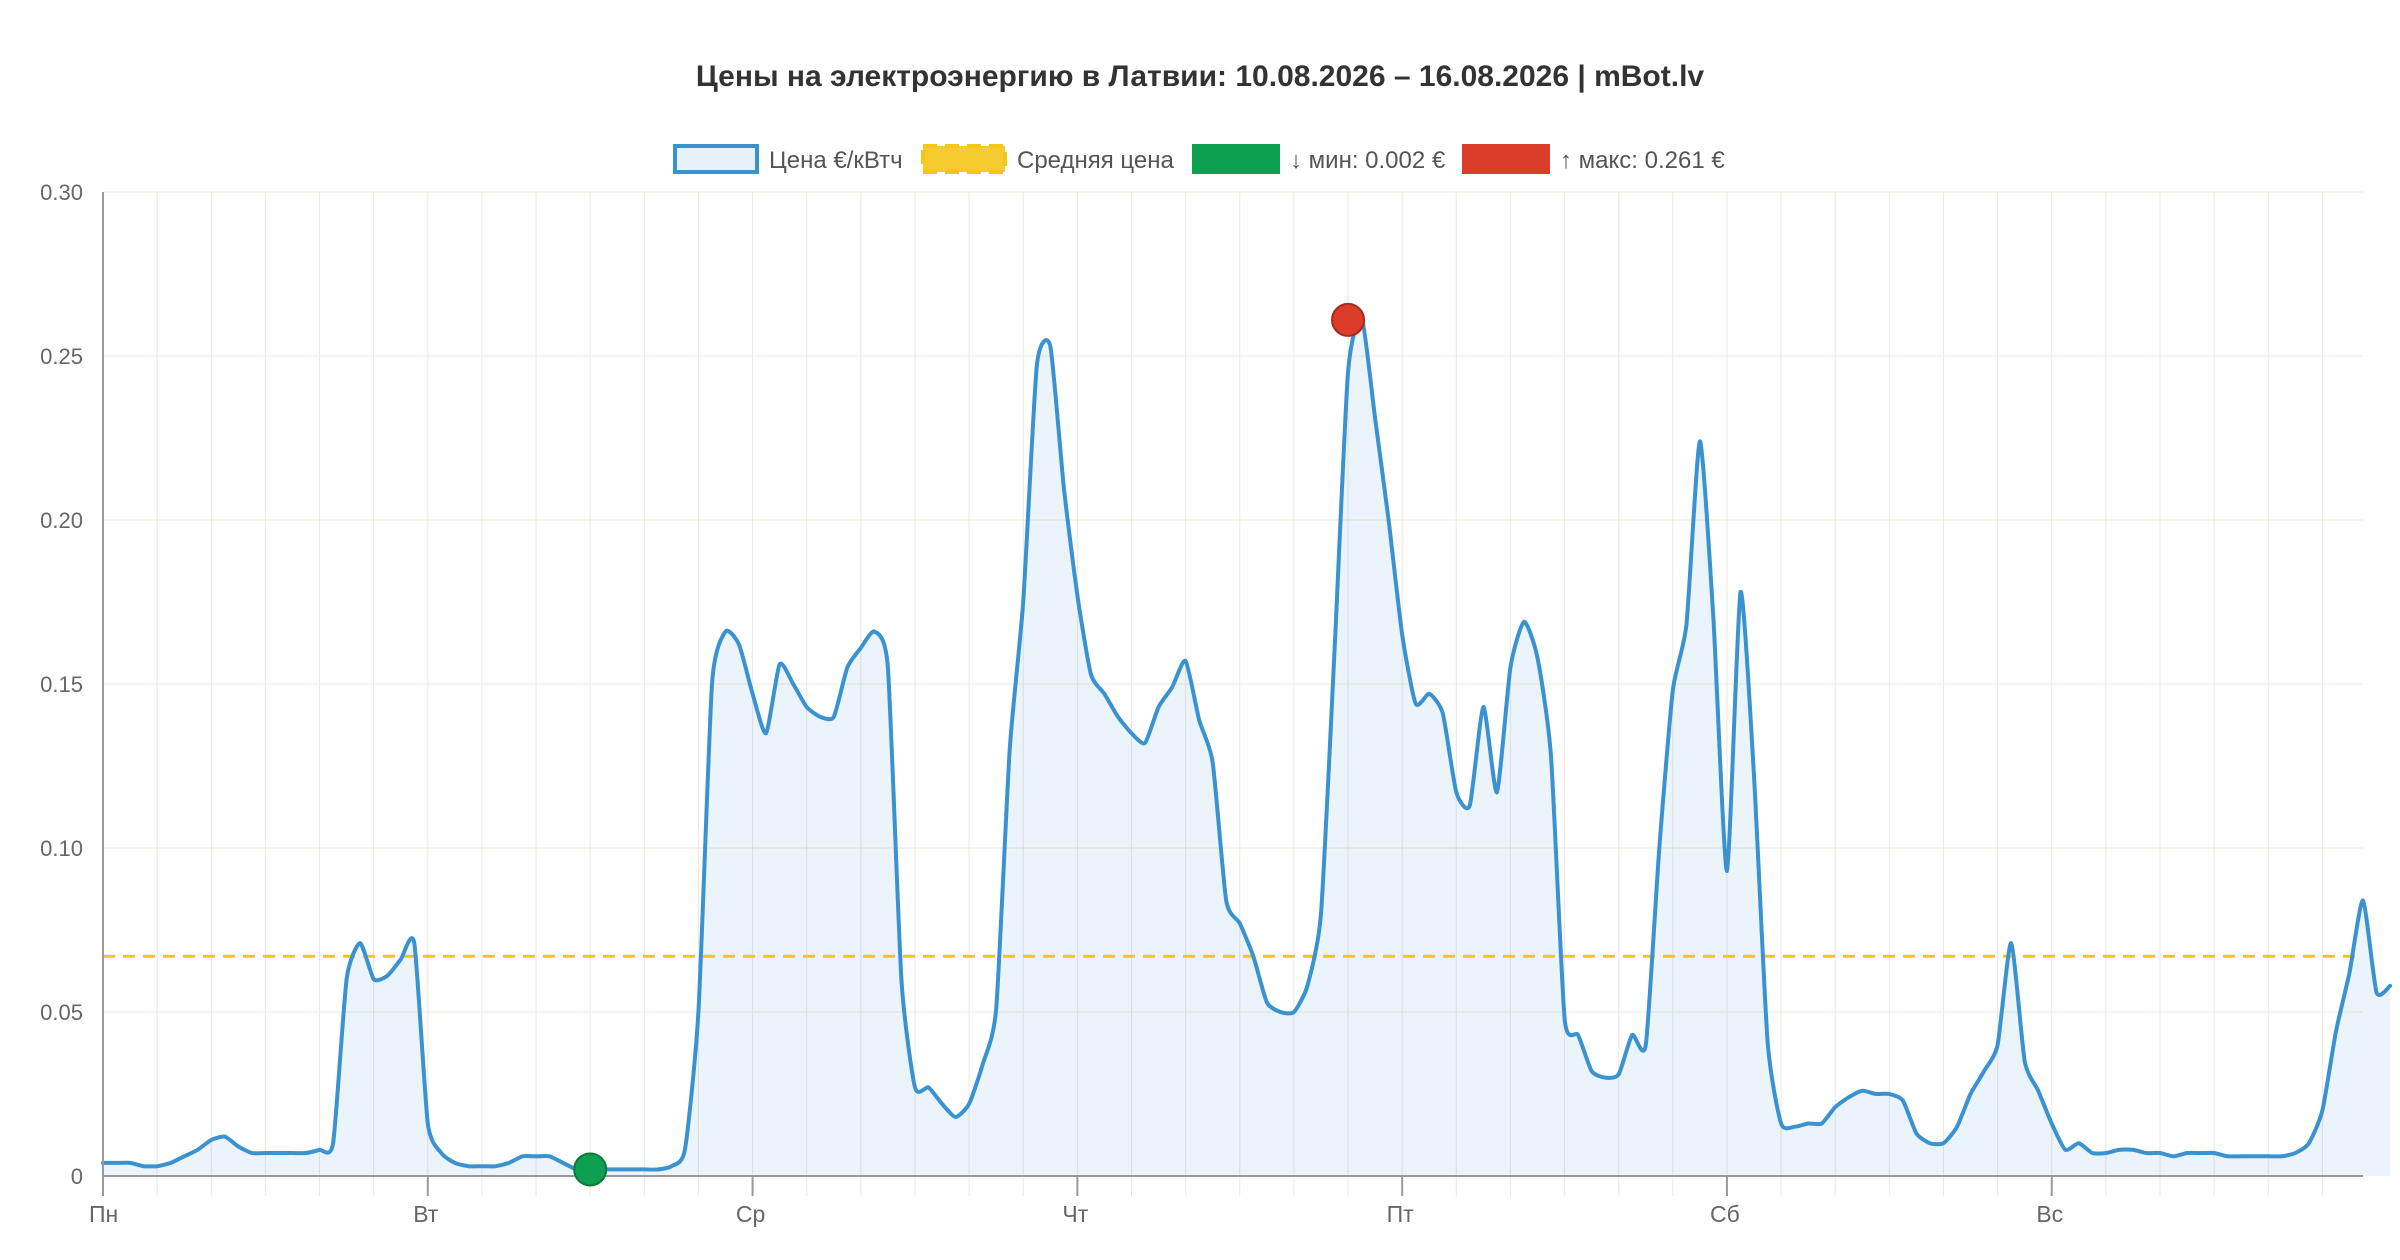  What do you see at coordinates (964, 159) in the screenshot?
I see `legend-swatch-average` at bounding box center [964, 159].